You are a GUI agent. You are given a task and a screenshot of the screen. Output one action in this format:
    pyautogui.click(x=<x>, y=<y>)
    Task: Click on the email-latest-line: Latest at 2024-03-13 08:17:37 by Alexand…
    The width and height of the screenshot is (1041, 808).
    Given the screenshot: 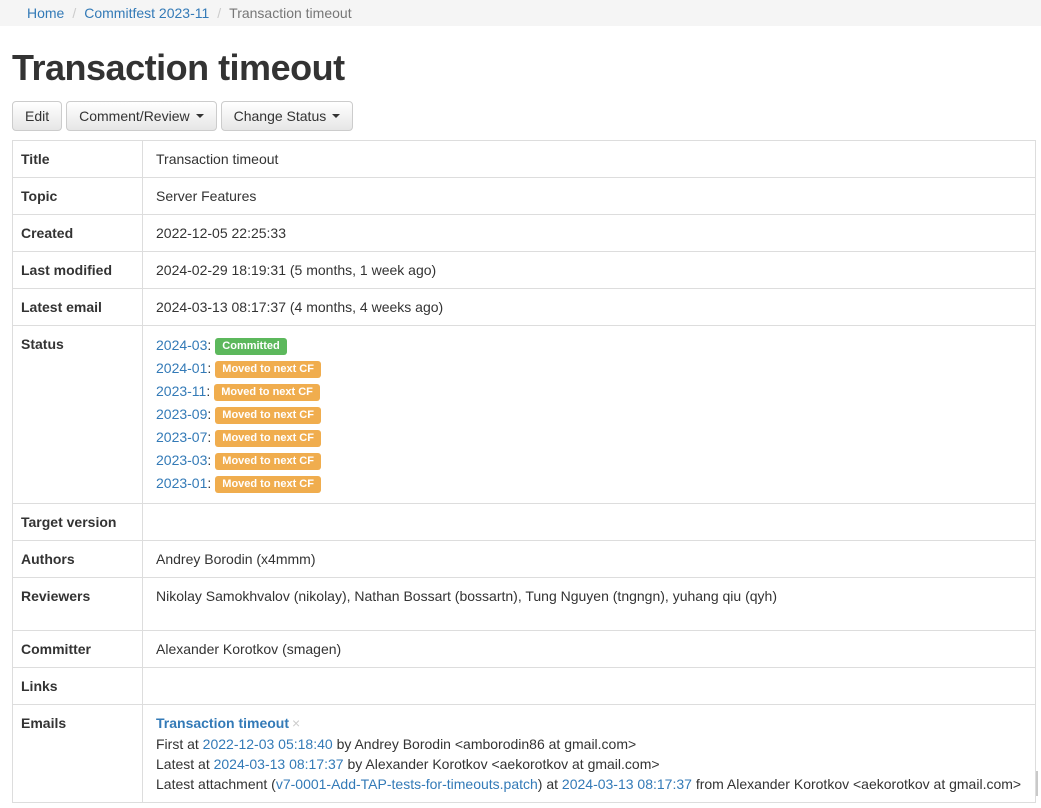 What is the action you would take?
    pyautogui.click(x=591, y=764)
    